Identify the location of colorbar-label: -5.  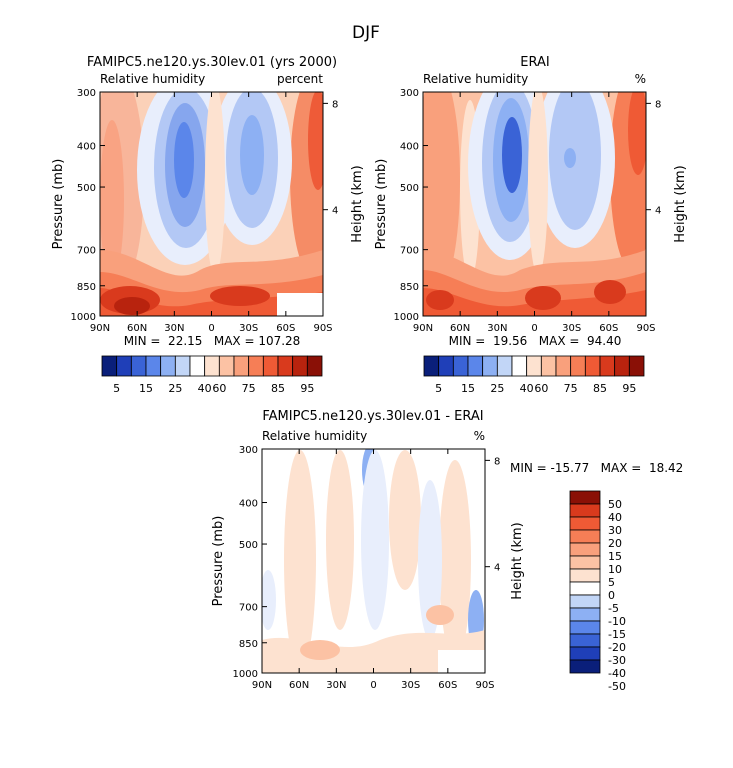
(613, 608).